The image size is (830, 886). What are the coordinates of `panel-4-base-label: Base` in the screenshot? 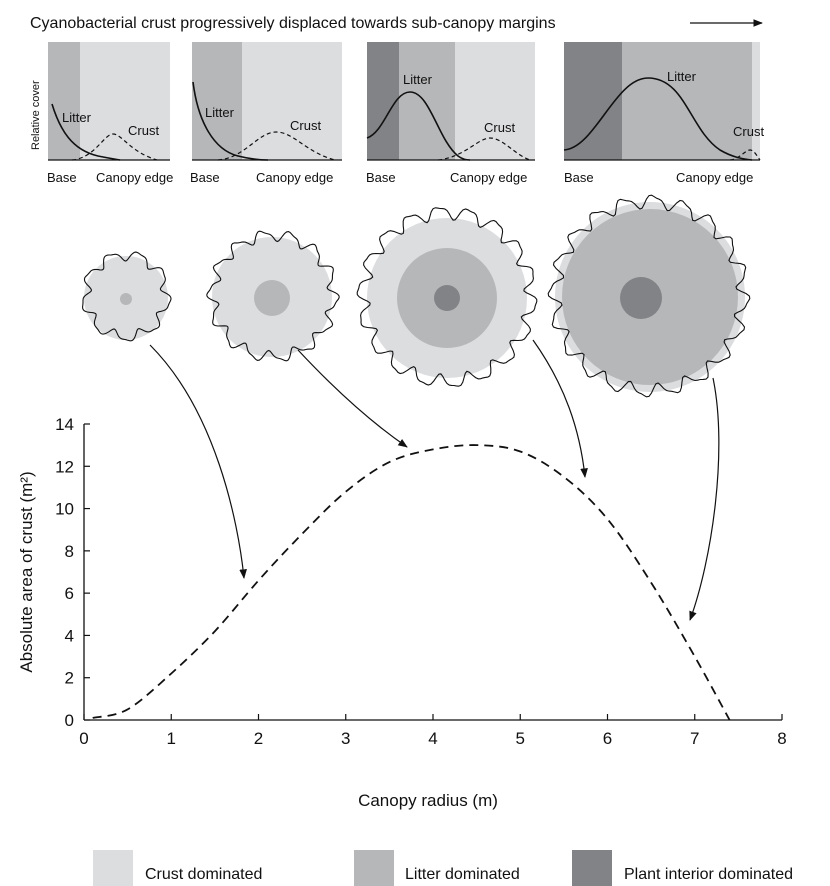 It's located at (579, 177).